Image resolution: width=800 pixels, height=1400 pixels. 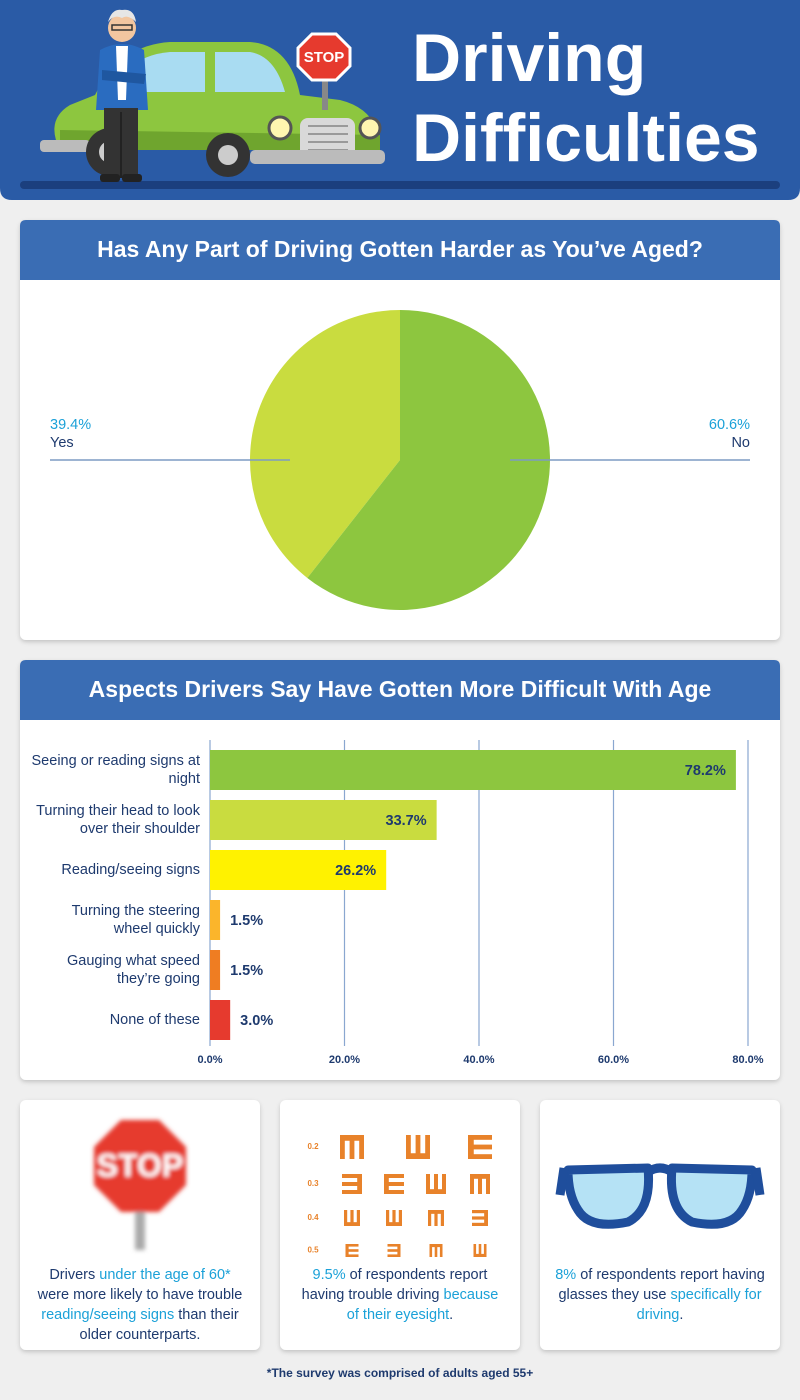 I want to click on value-label: 3.0%, so click(x=256, y=1021).